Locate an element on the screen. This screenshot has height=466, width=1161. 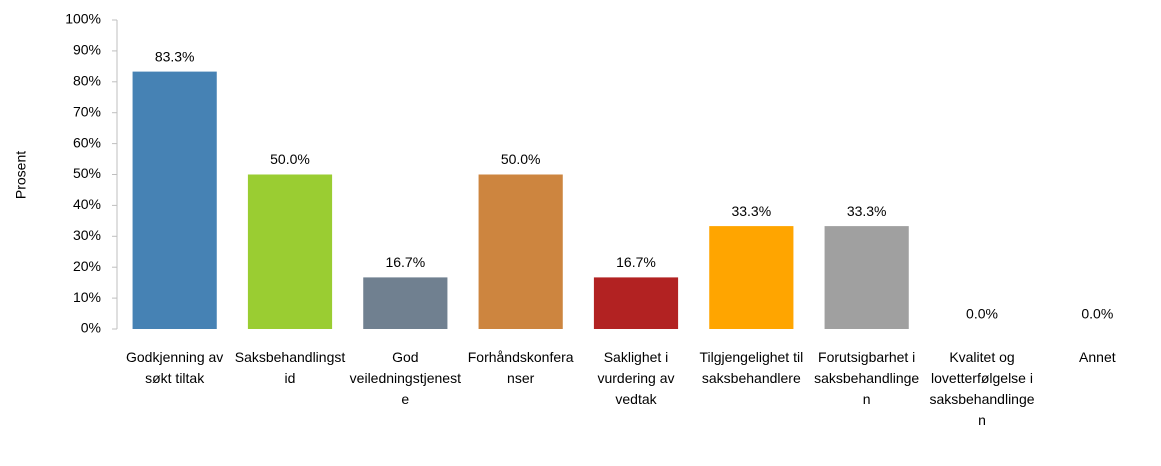
y-tick-label: 0% is located at coordinates (91, 328).